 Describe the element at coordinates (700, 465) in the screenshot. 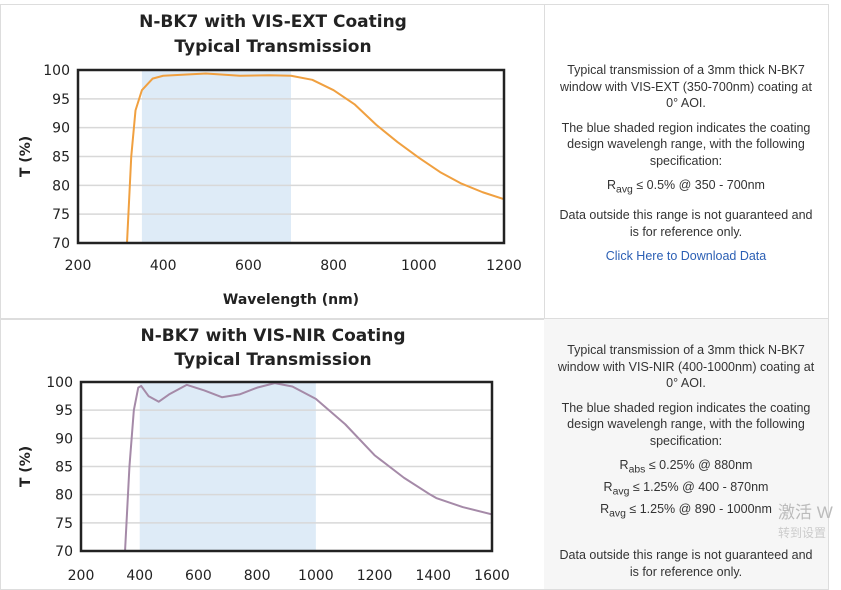

I see `spec-value: ≤ 0.25% @ 880nm` at that location.